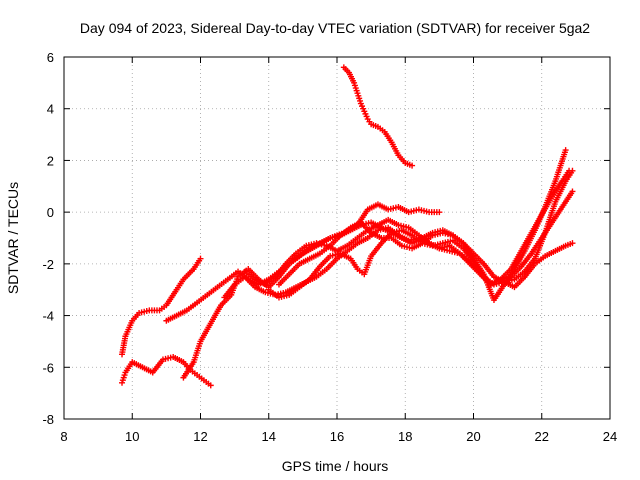 The width and height of the screenshot is (640, 480). I want to click on y-tick-label: 4, so click(50, 109).